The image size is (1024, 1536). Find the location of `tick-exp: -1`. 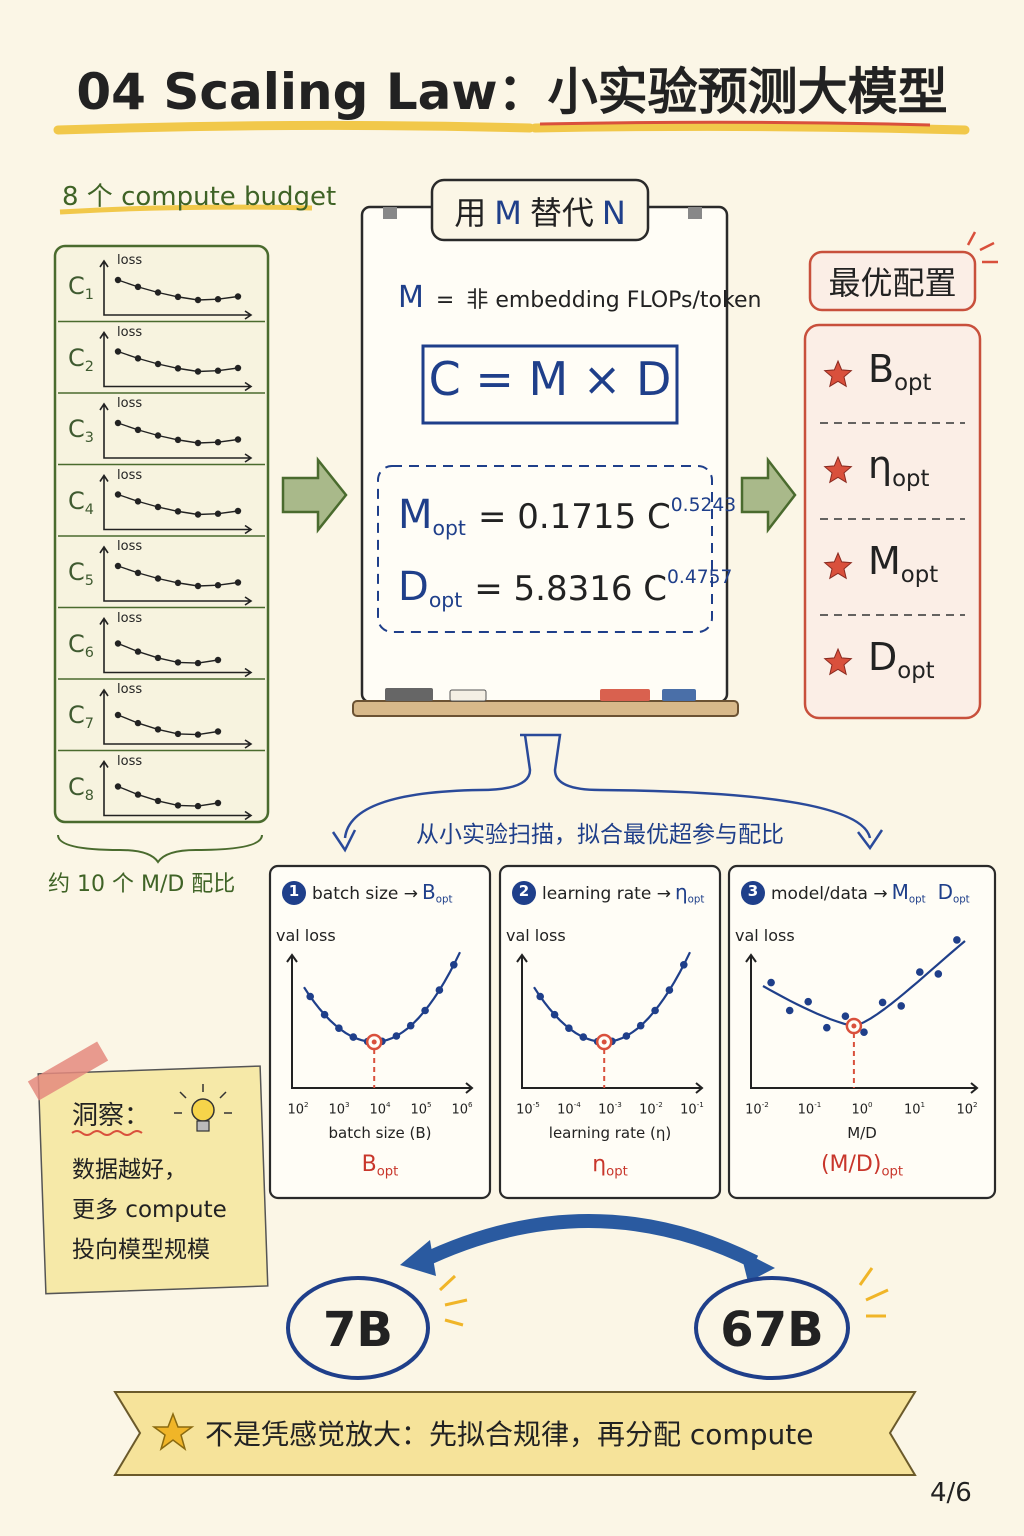

tick-exp: -1 is located at coordinates (700, 1104).